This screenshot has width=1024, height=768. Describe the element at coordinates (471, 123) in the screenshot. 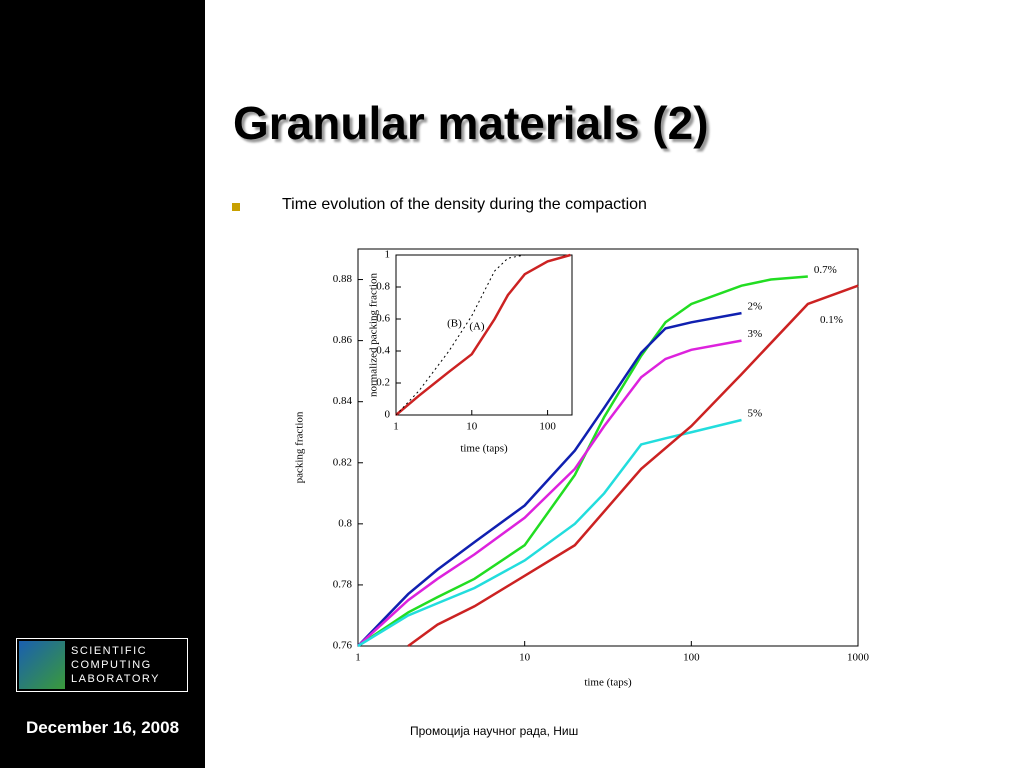

I see `slide-title: Granular materials (2)` at that location.